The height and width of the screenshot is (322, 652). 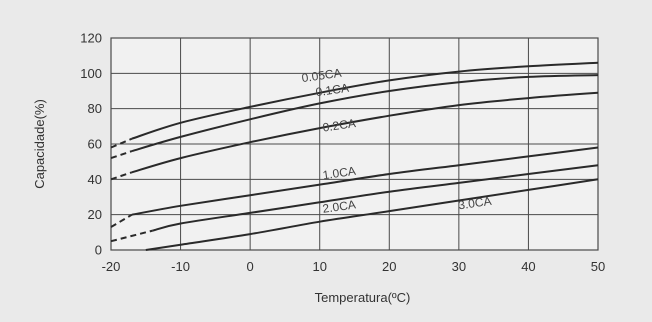 I want to click on x-tick-label: 30, so click(x=459, y=266).